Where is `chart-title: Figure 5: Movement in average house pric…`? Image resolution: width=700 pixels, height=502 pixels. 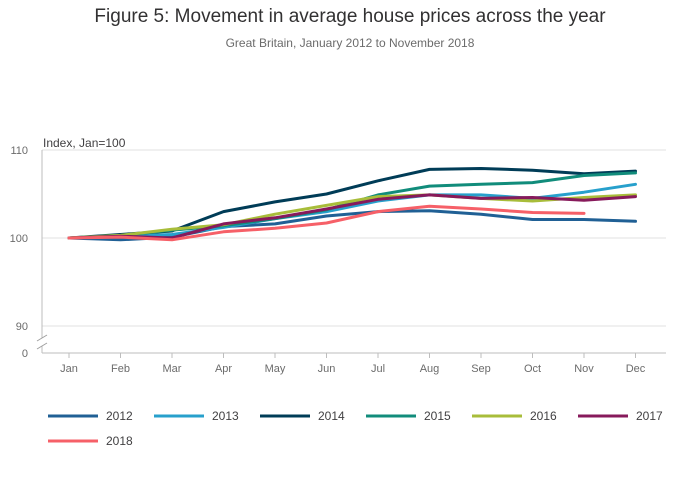 chart-title: Figure 5: Movement in average house pric… is located at coordinates (350, 16).